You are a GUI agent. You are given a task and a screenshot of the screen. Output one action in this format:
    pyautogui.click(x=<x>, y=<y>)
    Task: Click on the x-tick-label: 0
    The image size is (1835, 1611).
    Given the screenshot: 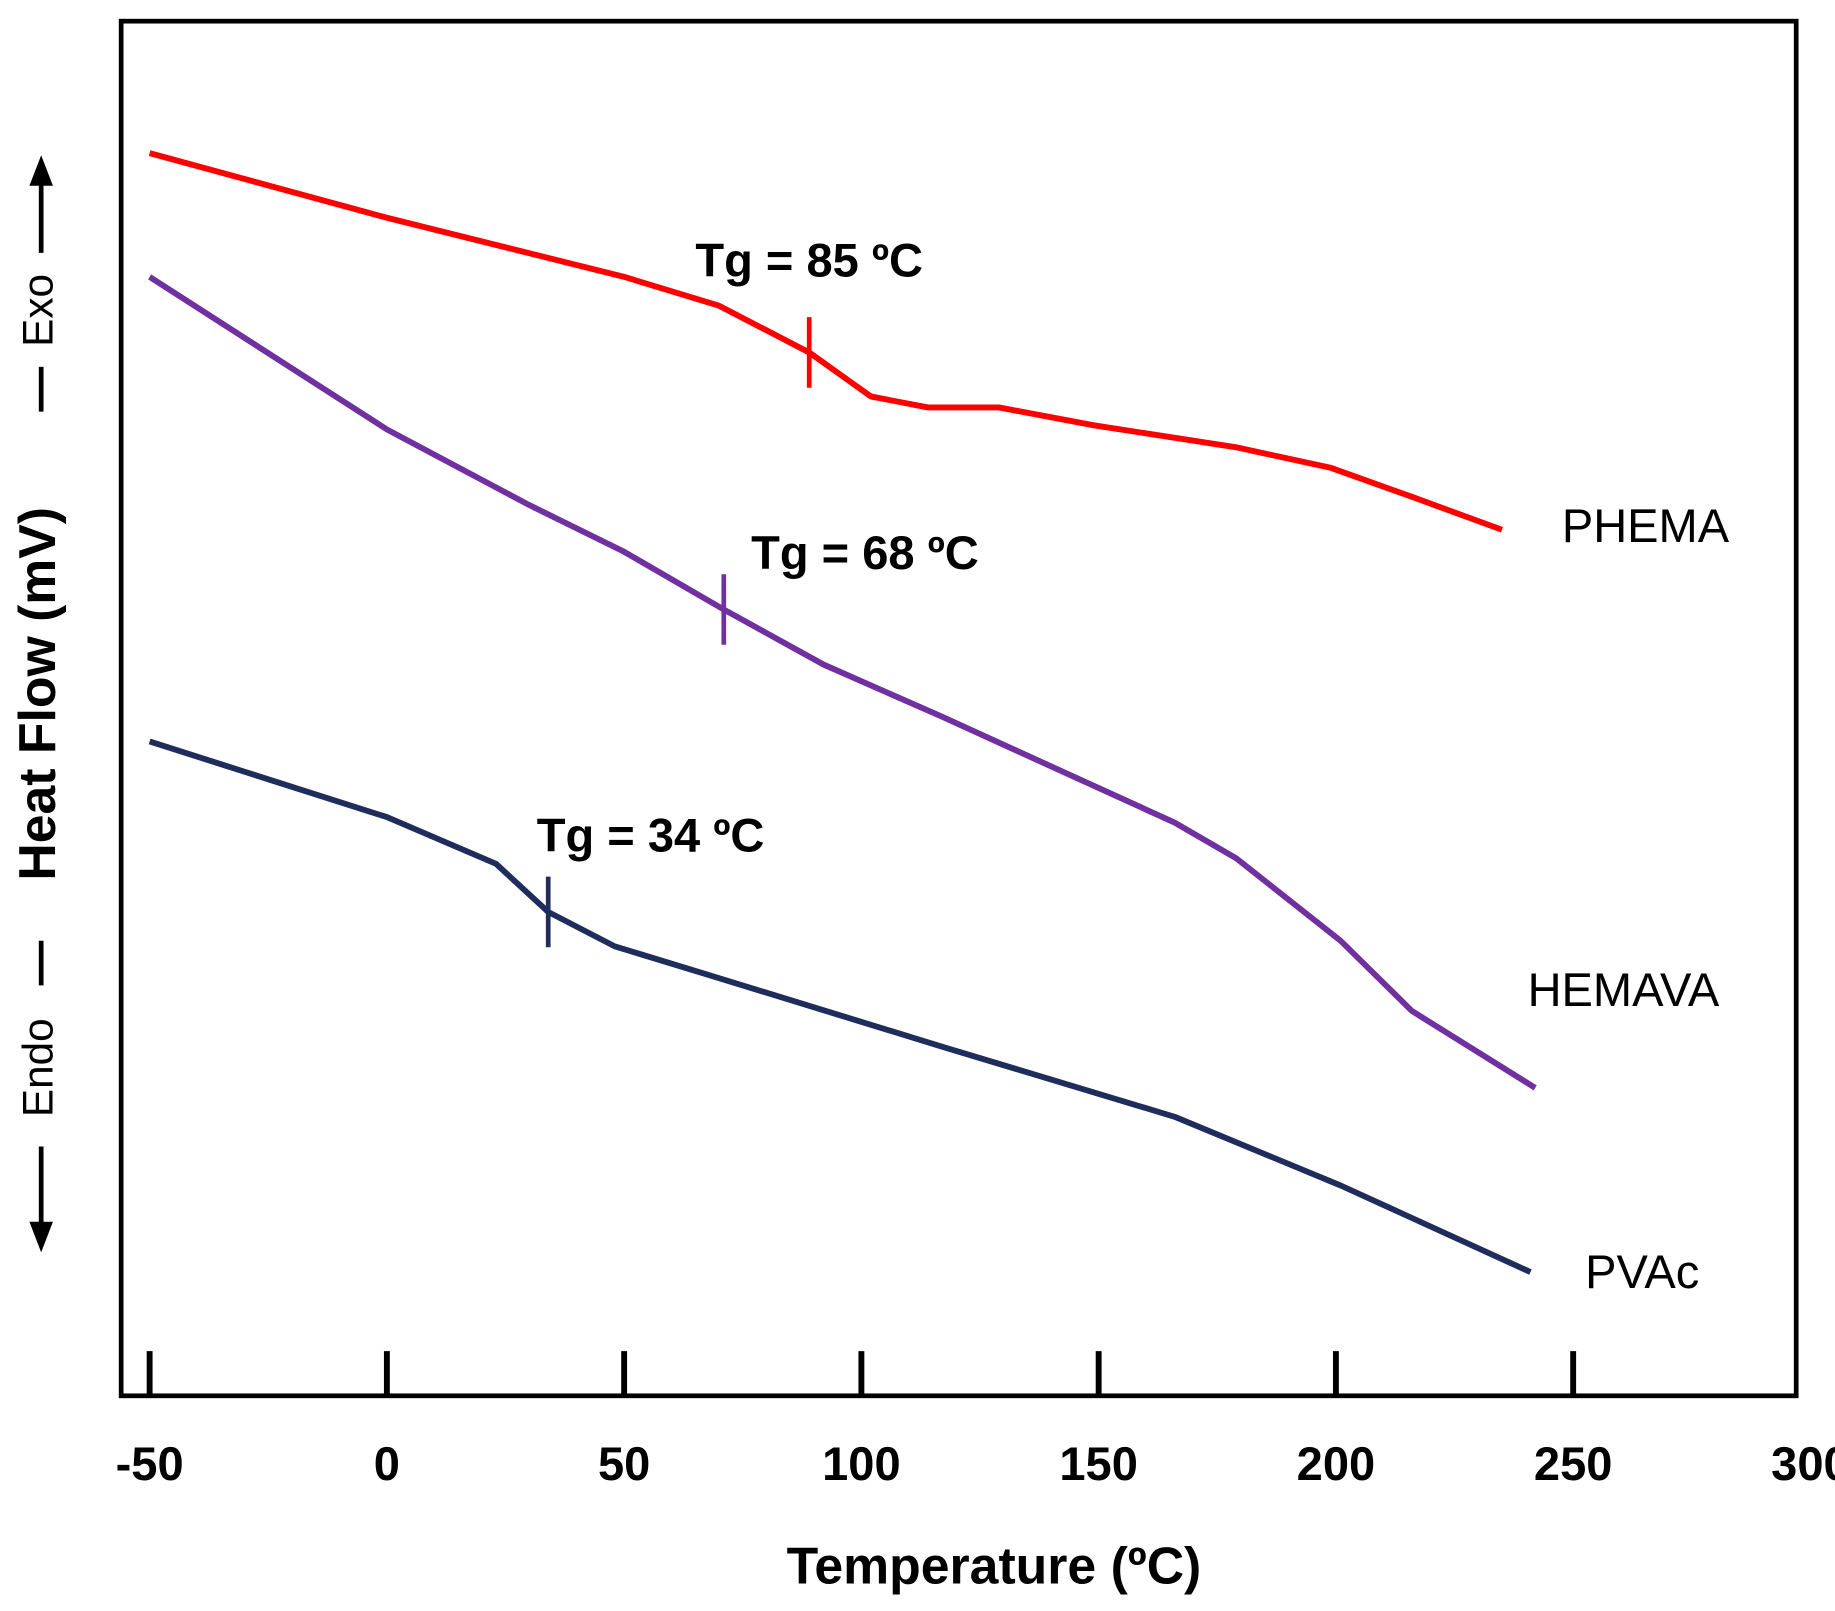 What is the action you would take?
    pyautogui.click(x=387, y=1463)
    